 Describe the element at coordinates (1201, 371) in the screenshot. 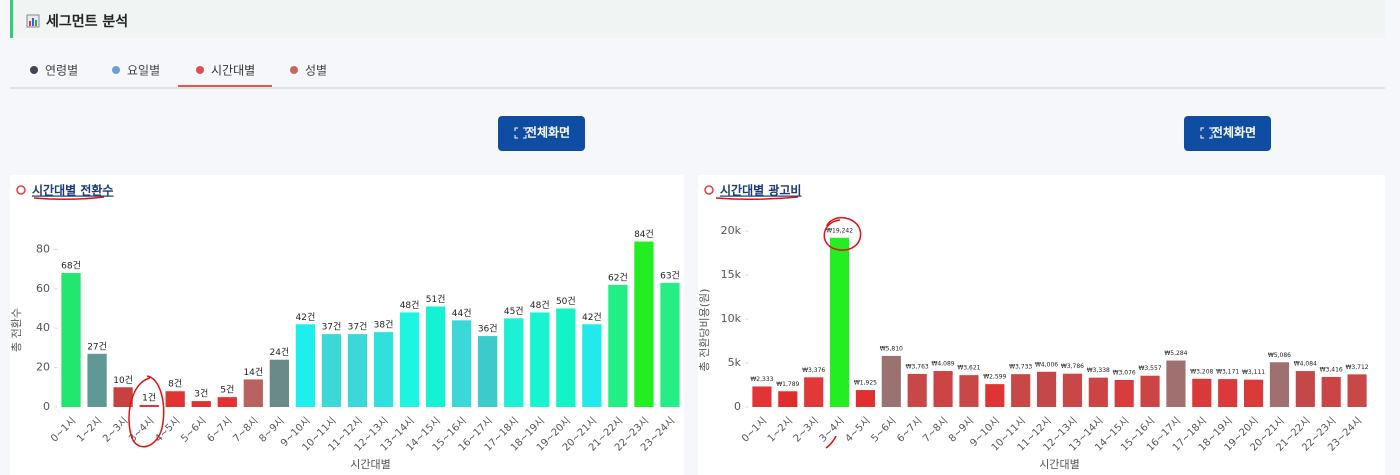

I see `data-label: ₩3,208` at that location.